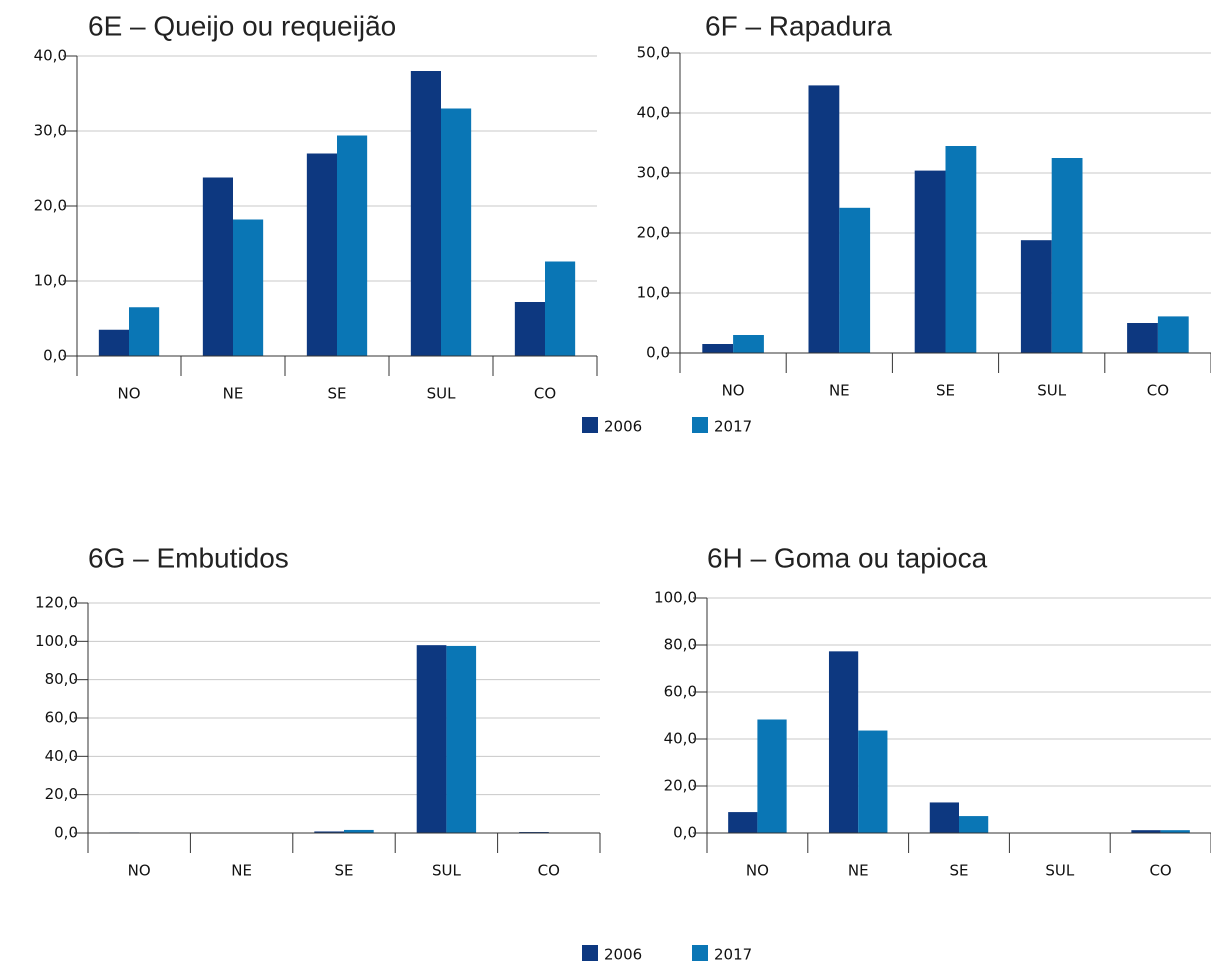  Describe the element at coordinates (847, 557) in the screenshot. I see `chart-title: 6H – Goma ou tapioca` at that location.